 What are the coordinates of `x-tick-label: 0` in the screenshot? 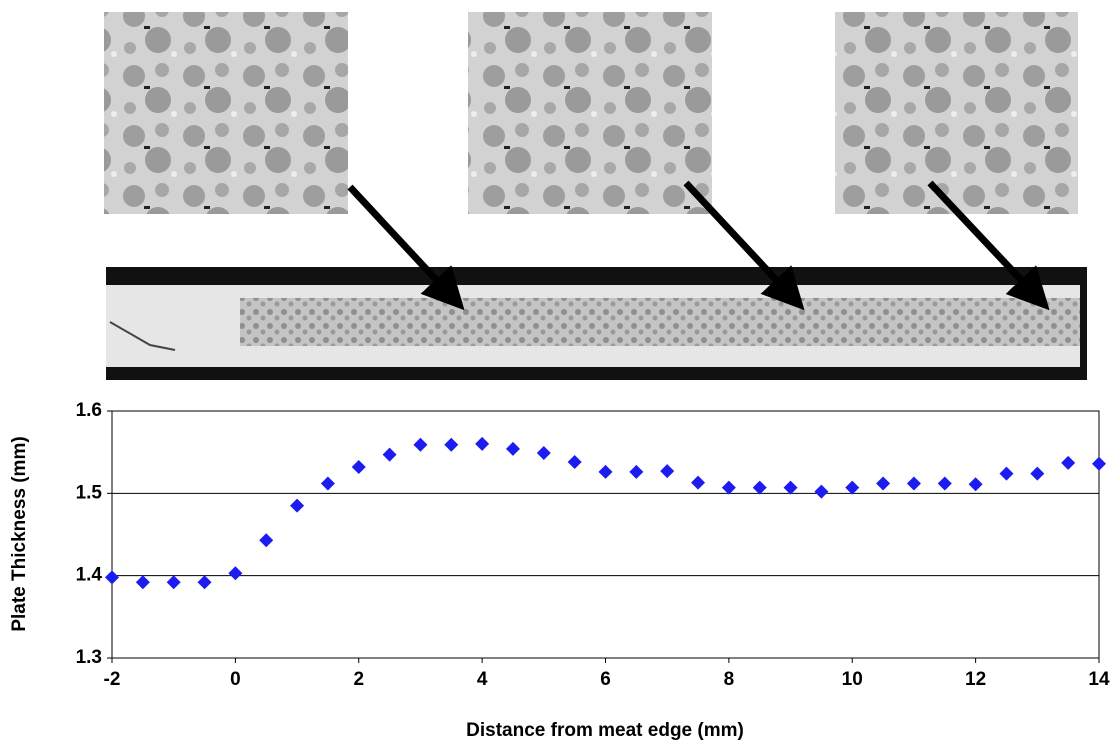 It's located at (235, 679).